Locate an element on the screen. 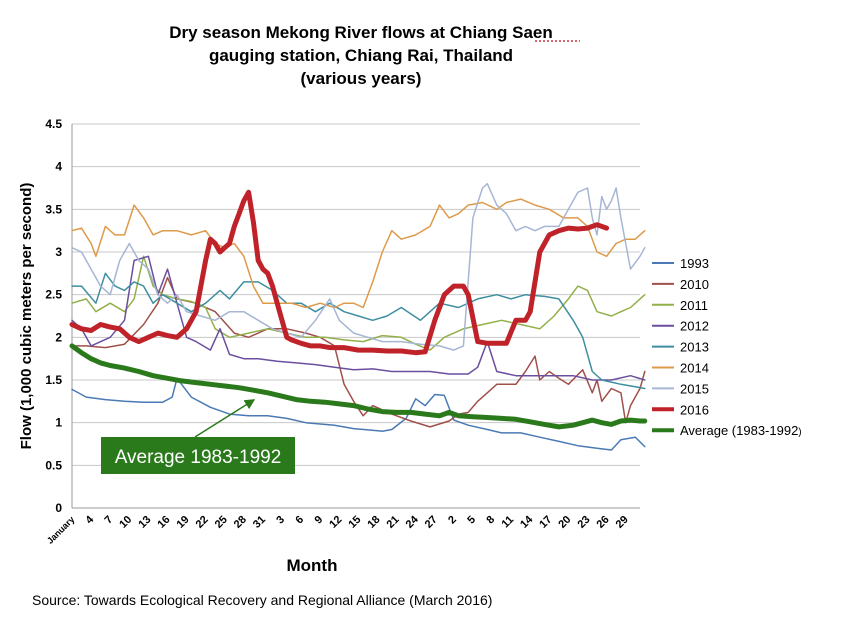 The width and height of the screenshot is (858, 630). x-tick-label: 5 is located at coordinates (471, 520).